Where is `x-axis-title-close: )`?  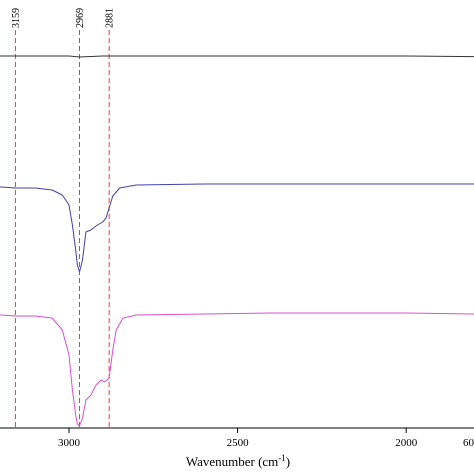
x-axis-title-close: ) is located at coordinates (288, 461).